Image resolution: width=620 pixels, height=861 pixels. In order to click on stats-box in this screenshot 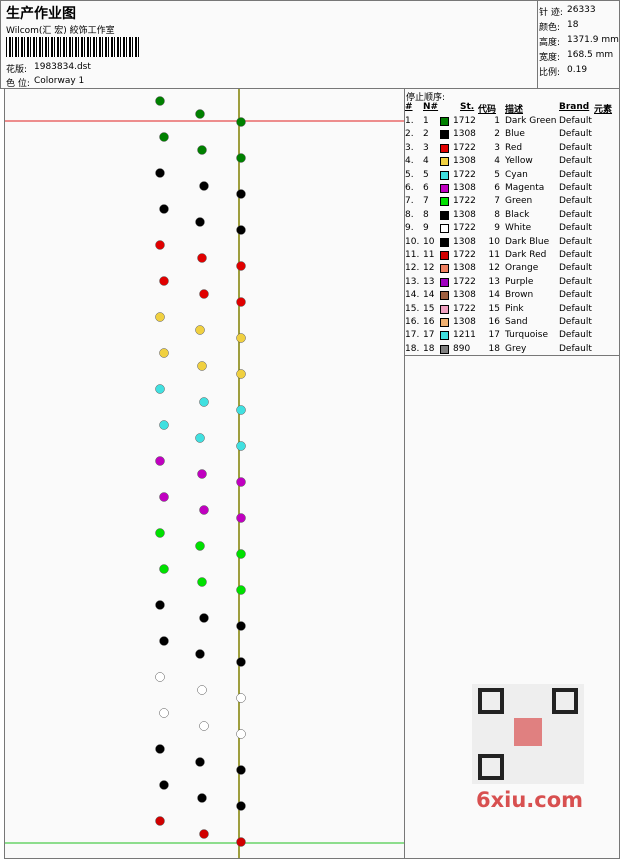, I will do `click(578, 44)`.